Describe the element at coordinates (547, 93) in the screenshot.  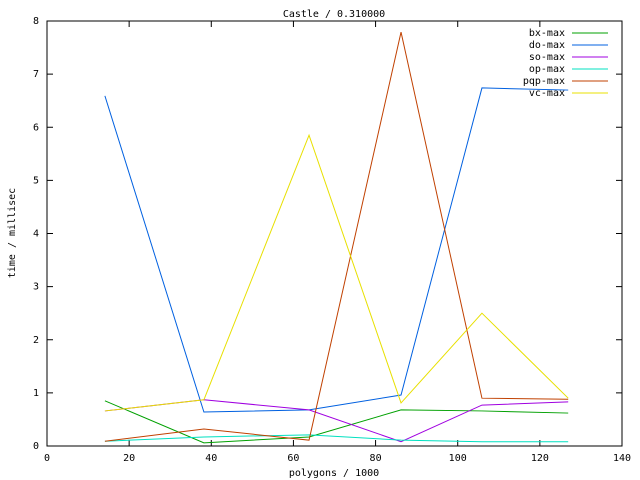
I see `legend-label: vc-max` at that location.